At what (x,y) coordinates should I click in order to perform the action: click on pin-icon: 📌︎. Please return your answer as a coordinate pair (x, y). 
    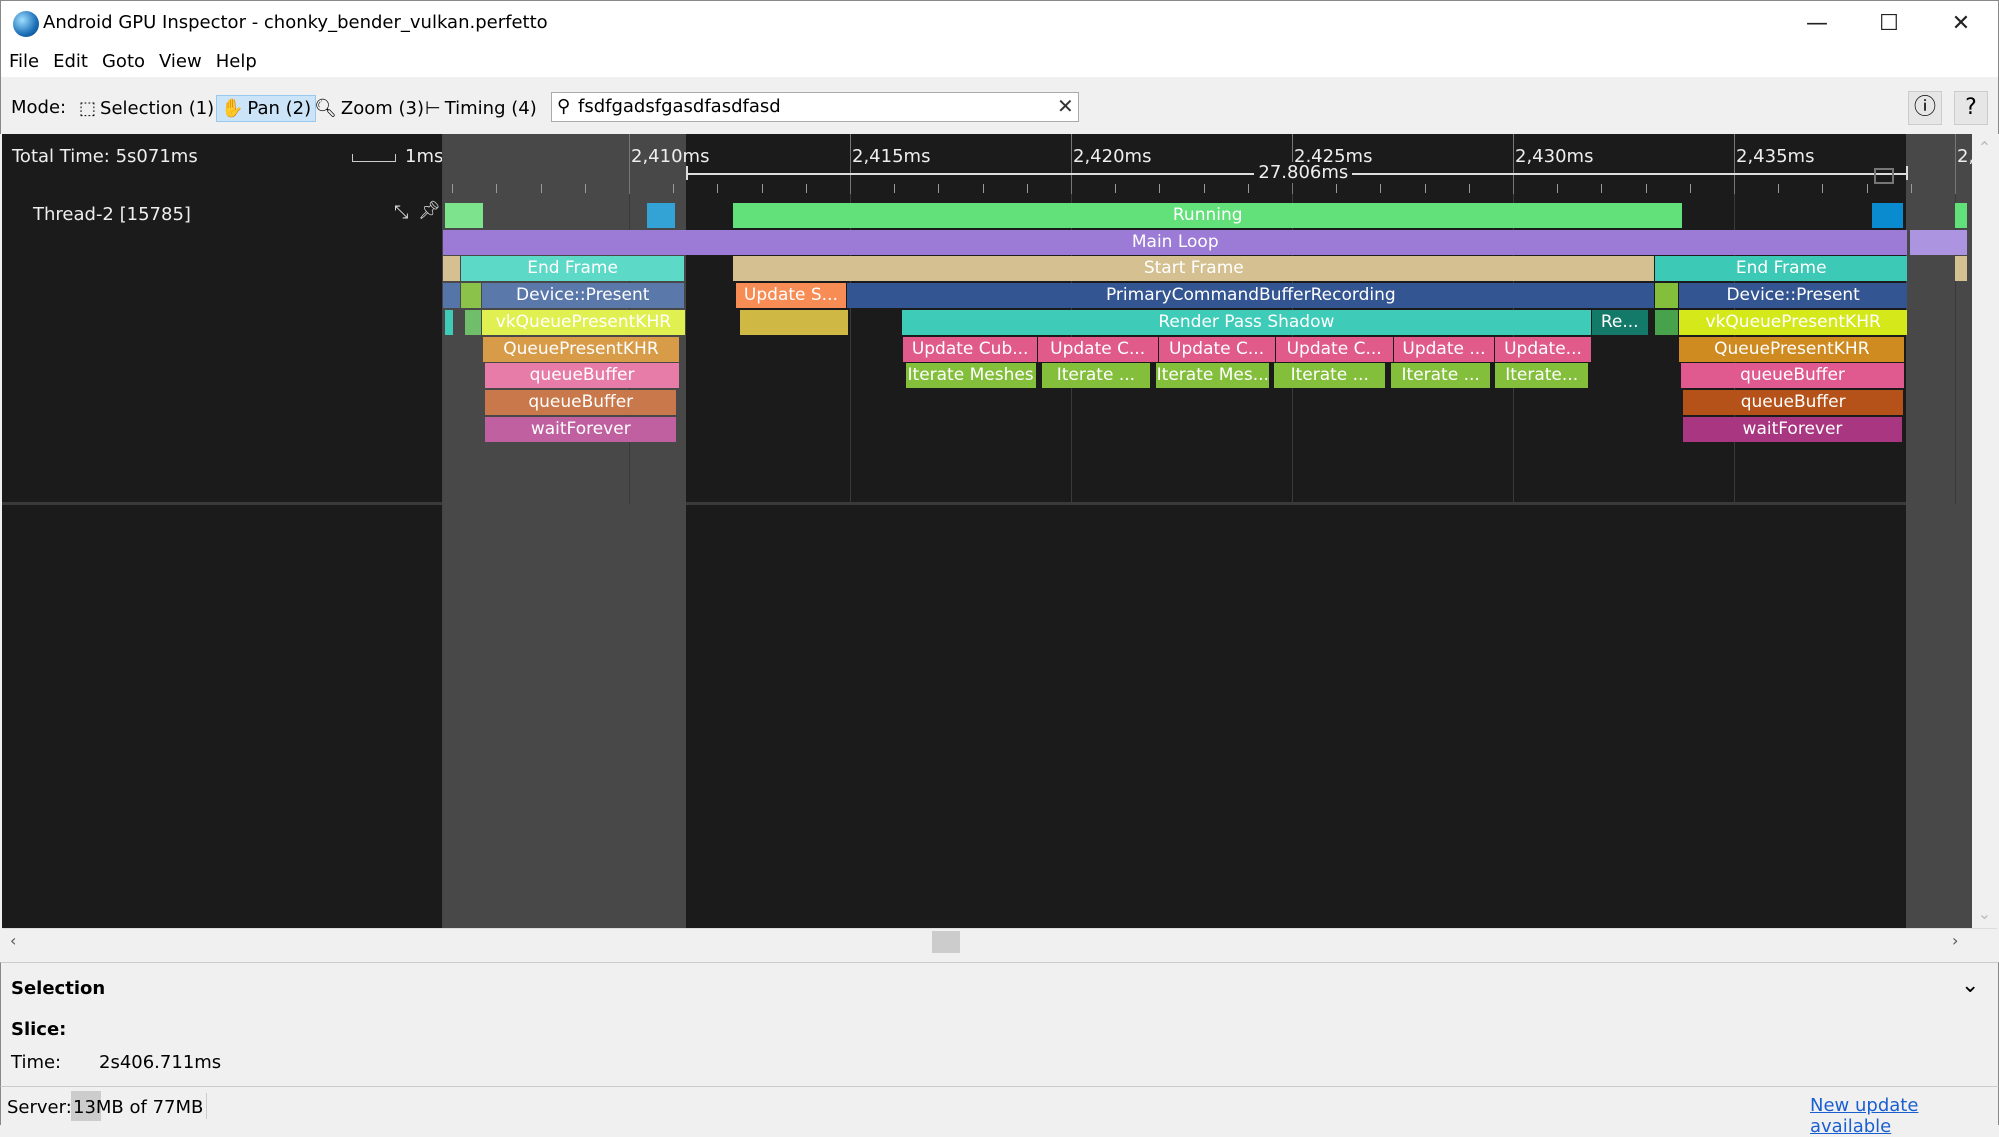
    Looking at the image, I should click on (429, 210).